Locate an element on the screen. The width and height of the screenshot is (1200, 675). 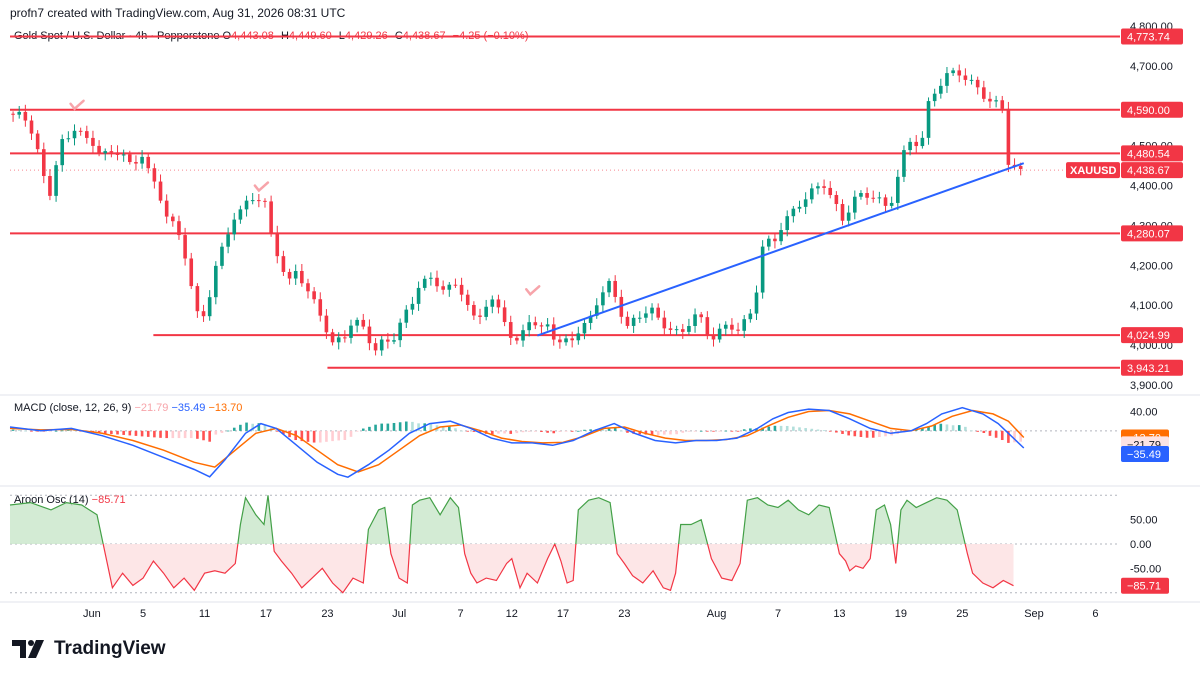
level-price-tag is located at coordinates (1152, 36).